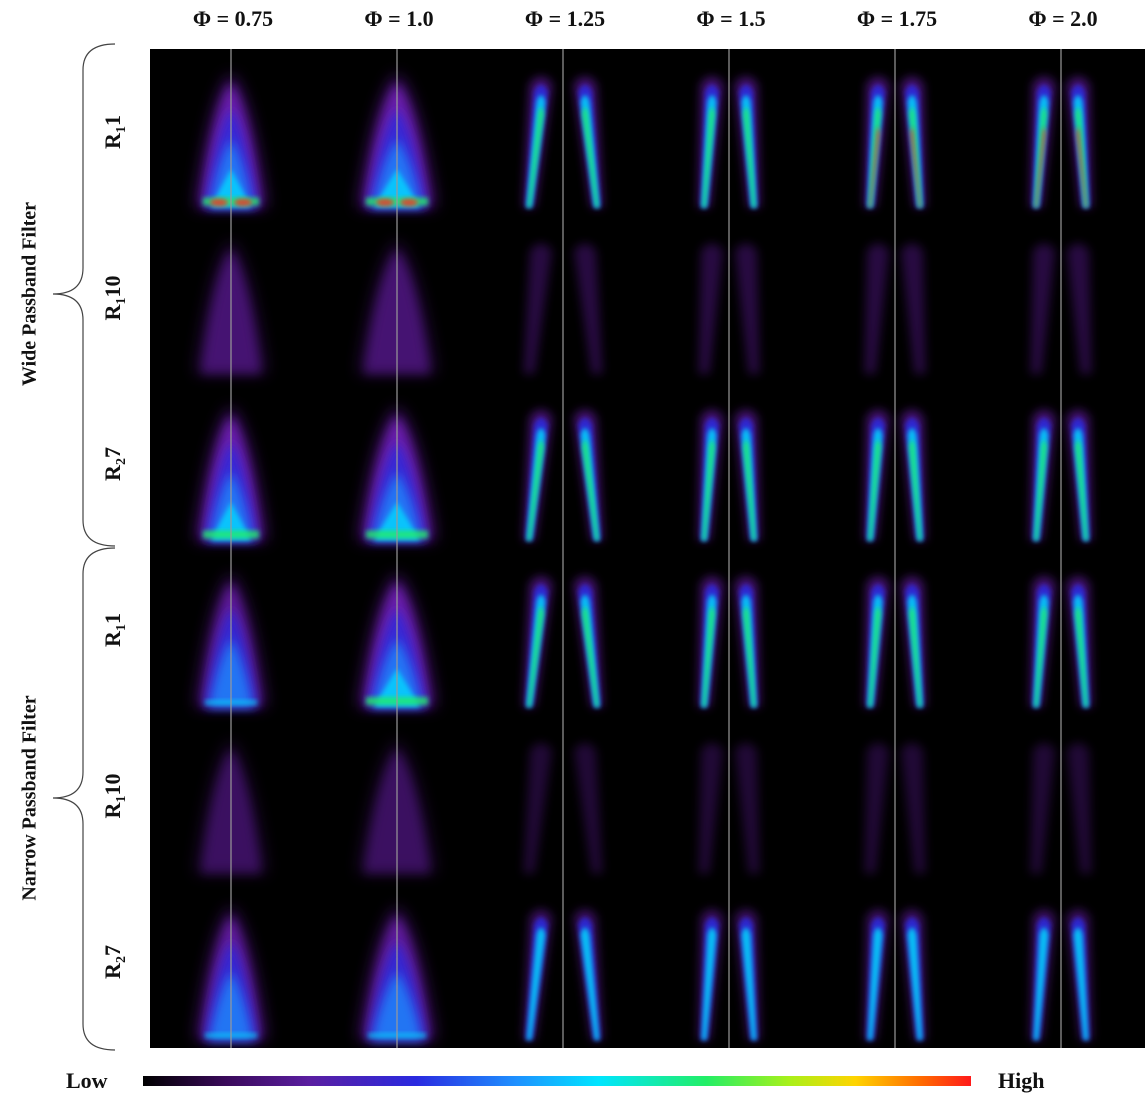 Image resolution: width=1145 pixels, height=1097 pixels. What do you see at coordinates (1061, 142) in the screenshot?
I see `flame-cell-r0-c5` at bounding box center [1061, 142].